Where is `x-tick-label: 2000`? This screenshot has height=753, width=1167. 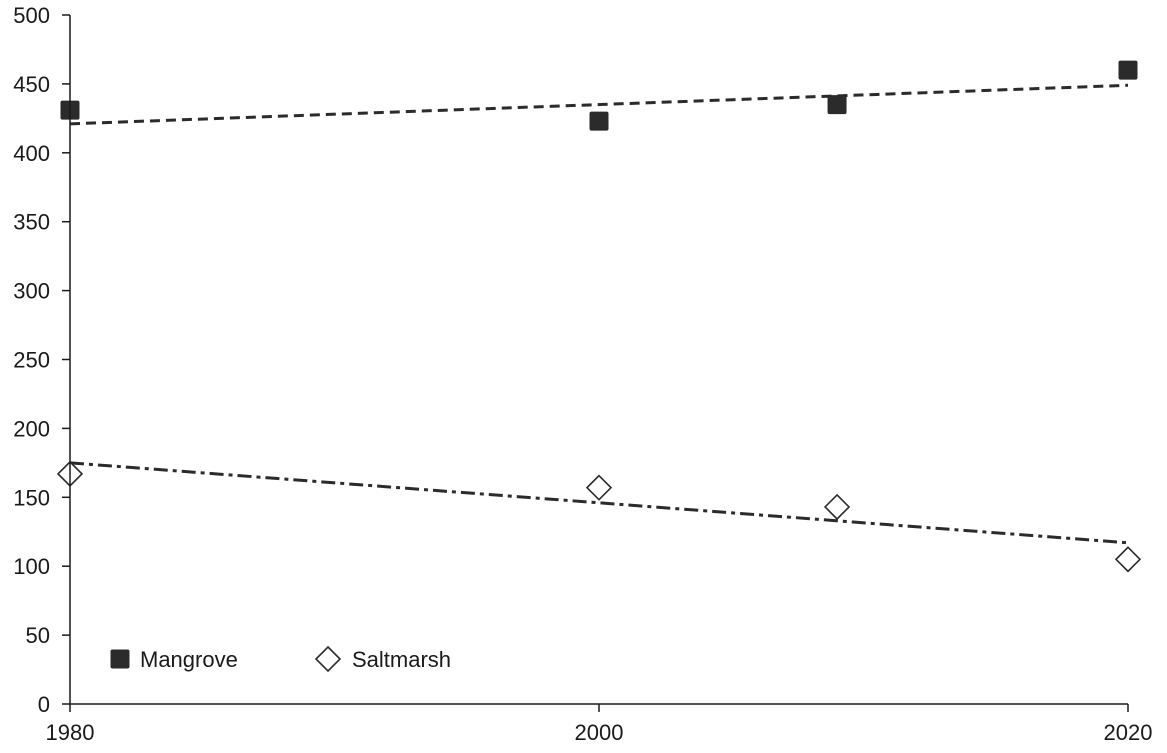 x-tick-label: 2000 is located at coordinates (599, 732).